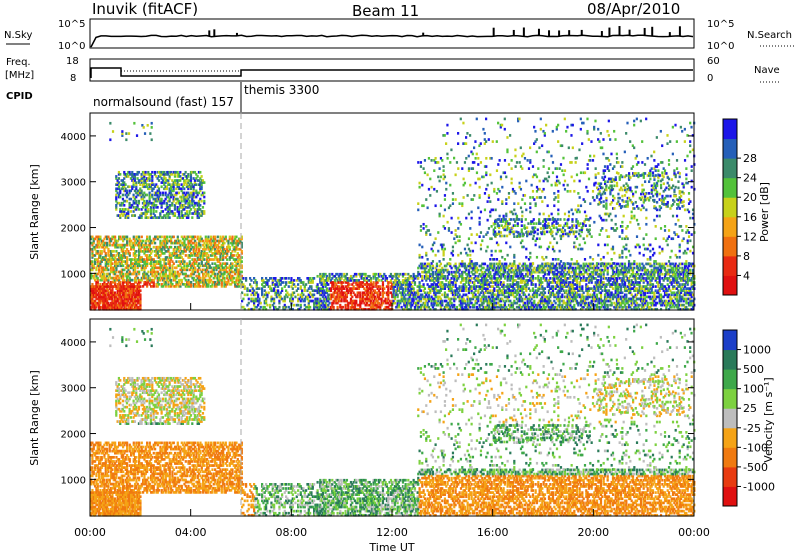  Describe the element at coordinates (18, 35) in the screenshot. I see `nsky-label: N.Sky` at that location.